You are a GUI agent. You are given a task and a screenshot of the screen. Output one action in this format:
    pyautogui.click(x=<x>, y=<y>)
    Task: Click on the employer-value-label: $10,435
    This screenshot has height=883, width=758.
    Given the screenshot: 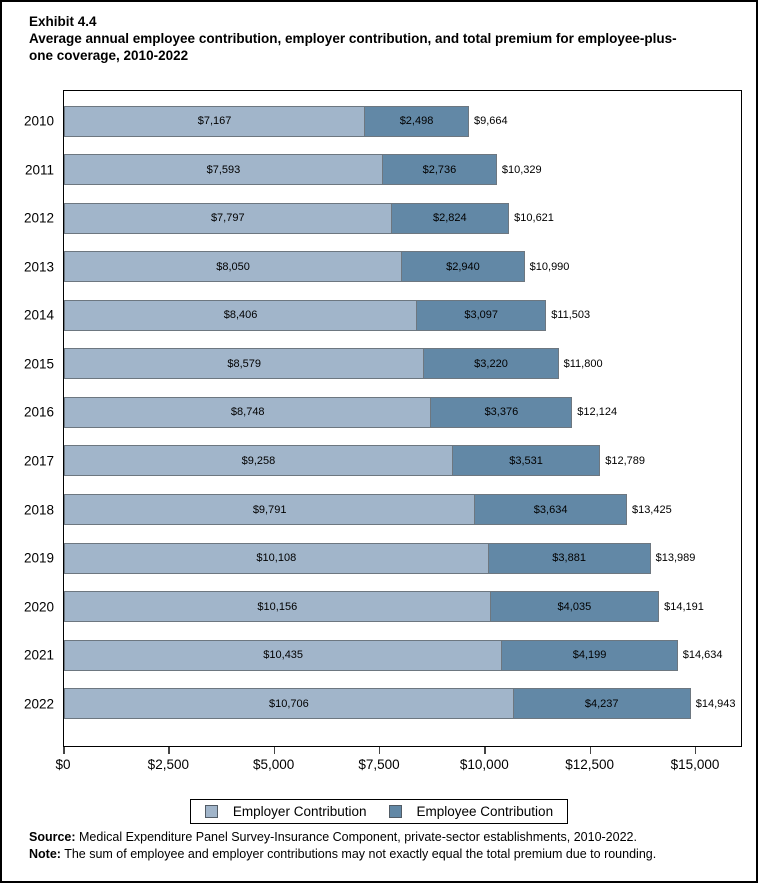 What is the action you would take?
    pyautogui.click(x=283, y=655)
    